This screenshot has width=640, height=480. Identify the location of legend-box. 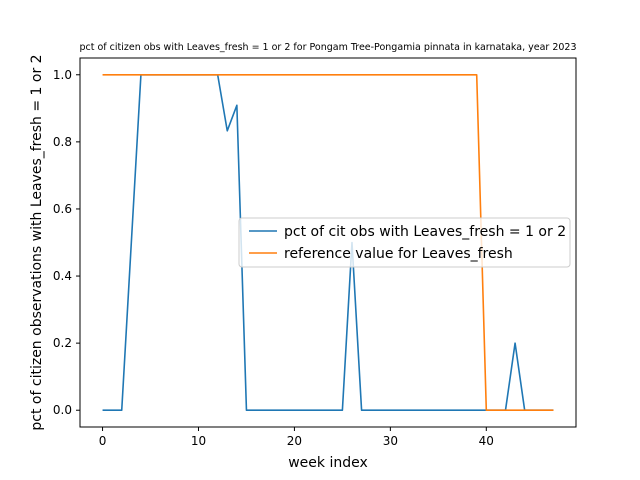
(404, 242).